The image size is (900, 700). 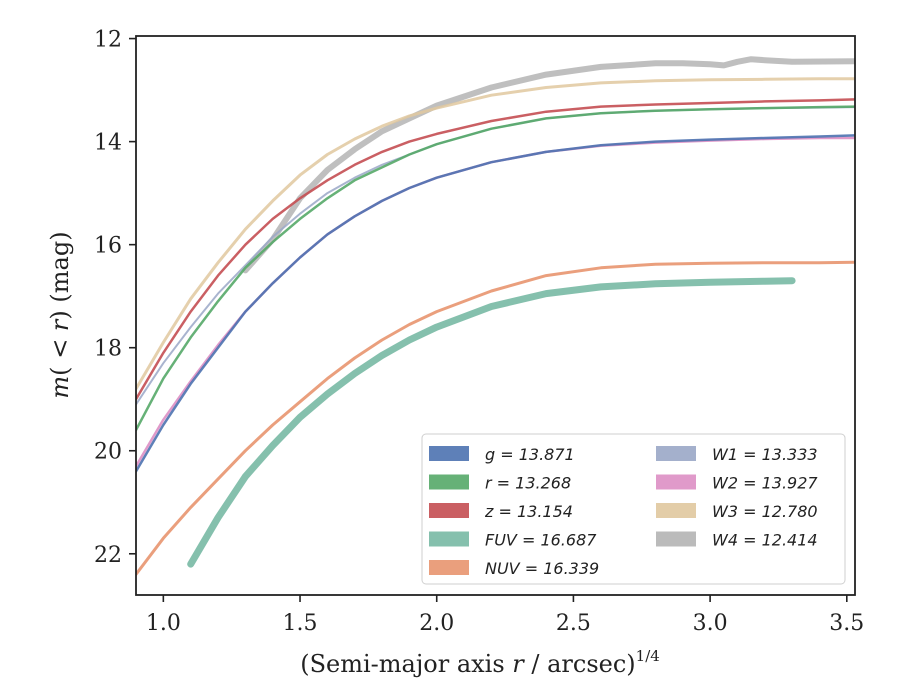 I want to click on legend-label-W2: W2 = 13.927, so click(x=765, y=483).